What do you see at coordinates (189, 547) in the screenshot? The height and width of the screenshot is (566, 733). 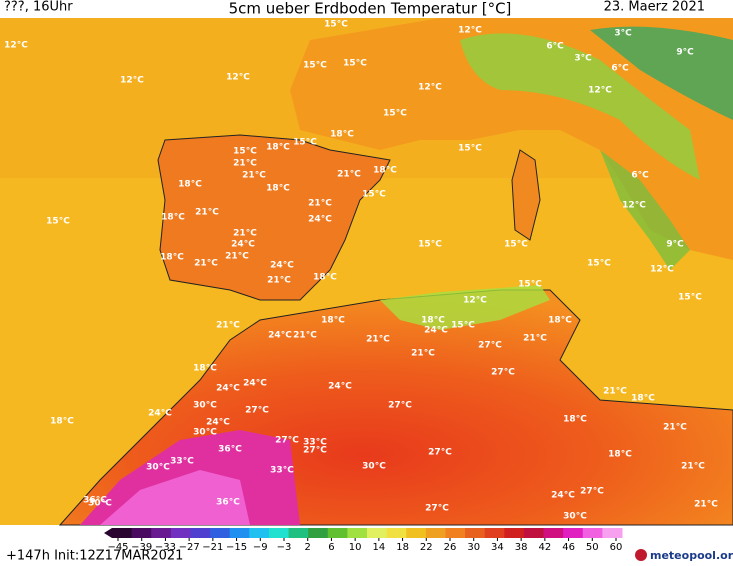 I see `colorbar-tick-label: −27` at bounding box center [189, 547].